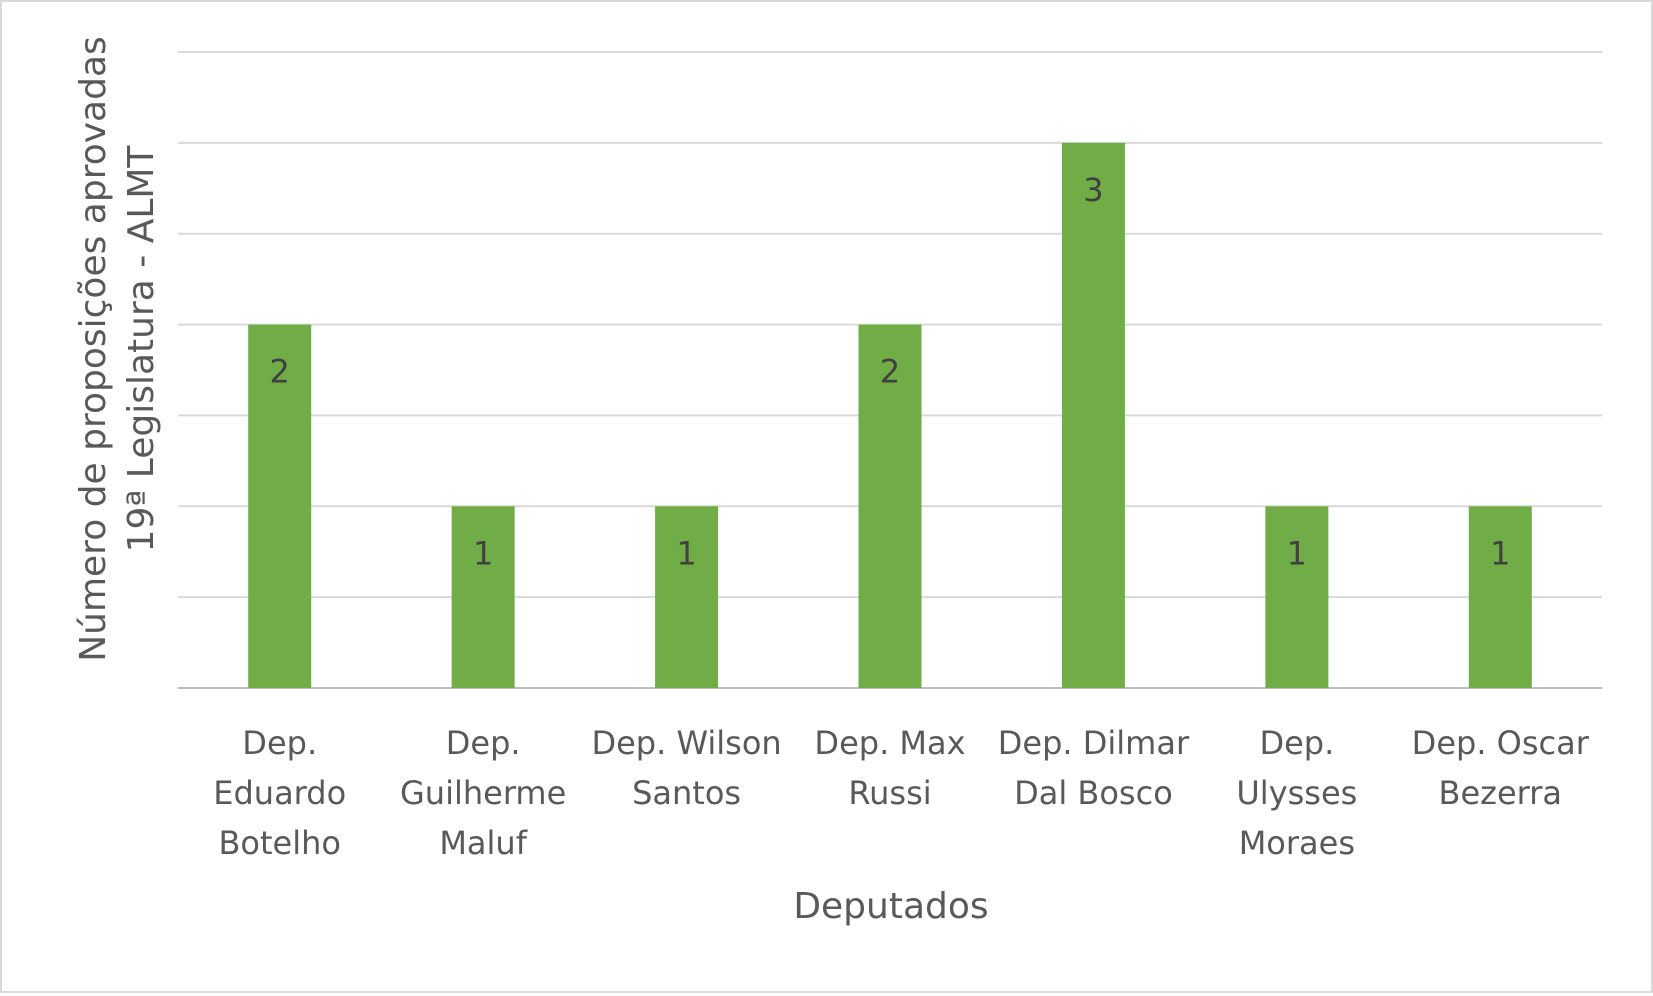  Describe the element at coordinates (141, 349) in the screenshot. I see `y-axis-title-line-2: 19ª Legislatura - ALMT` at that location.